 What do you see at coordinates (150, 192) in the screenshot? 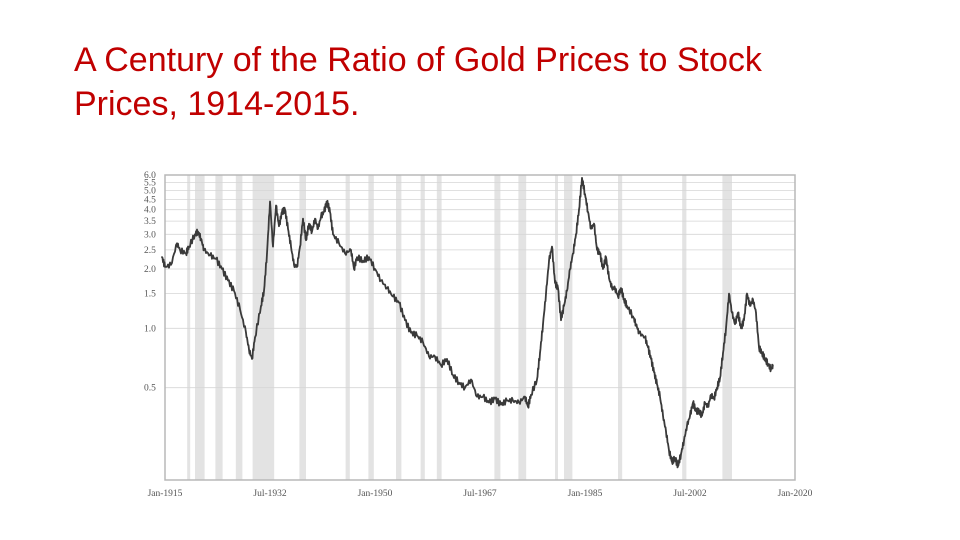
I see `y-tick-label-5.0: 5.0` at bounding box center [150, 192].